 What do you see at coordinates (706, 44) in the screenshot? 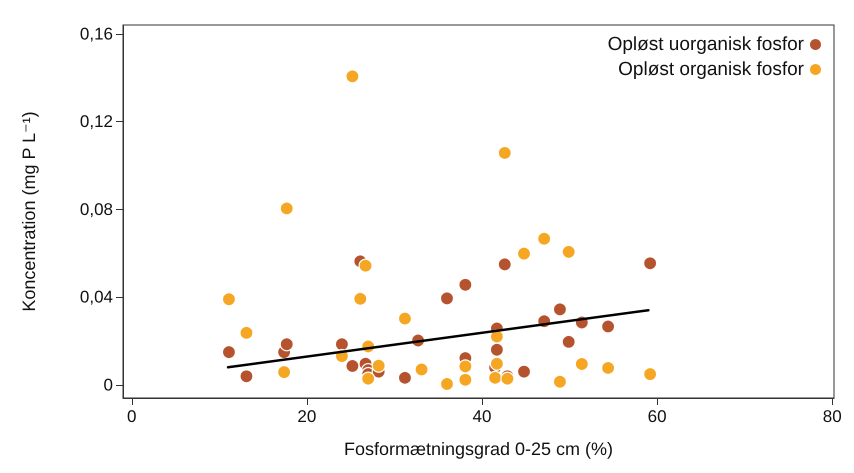
I see `legend-label: Opløst uorganisk fosfor` at bounding box center [706, 44].